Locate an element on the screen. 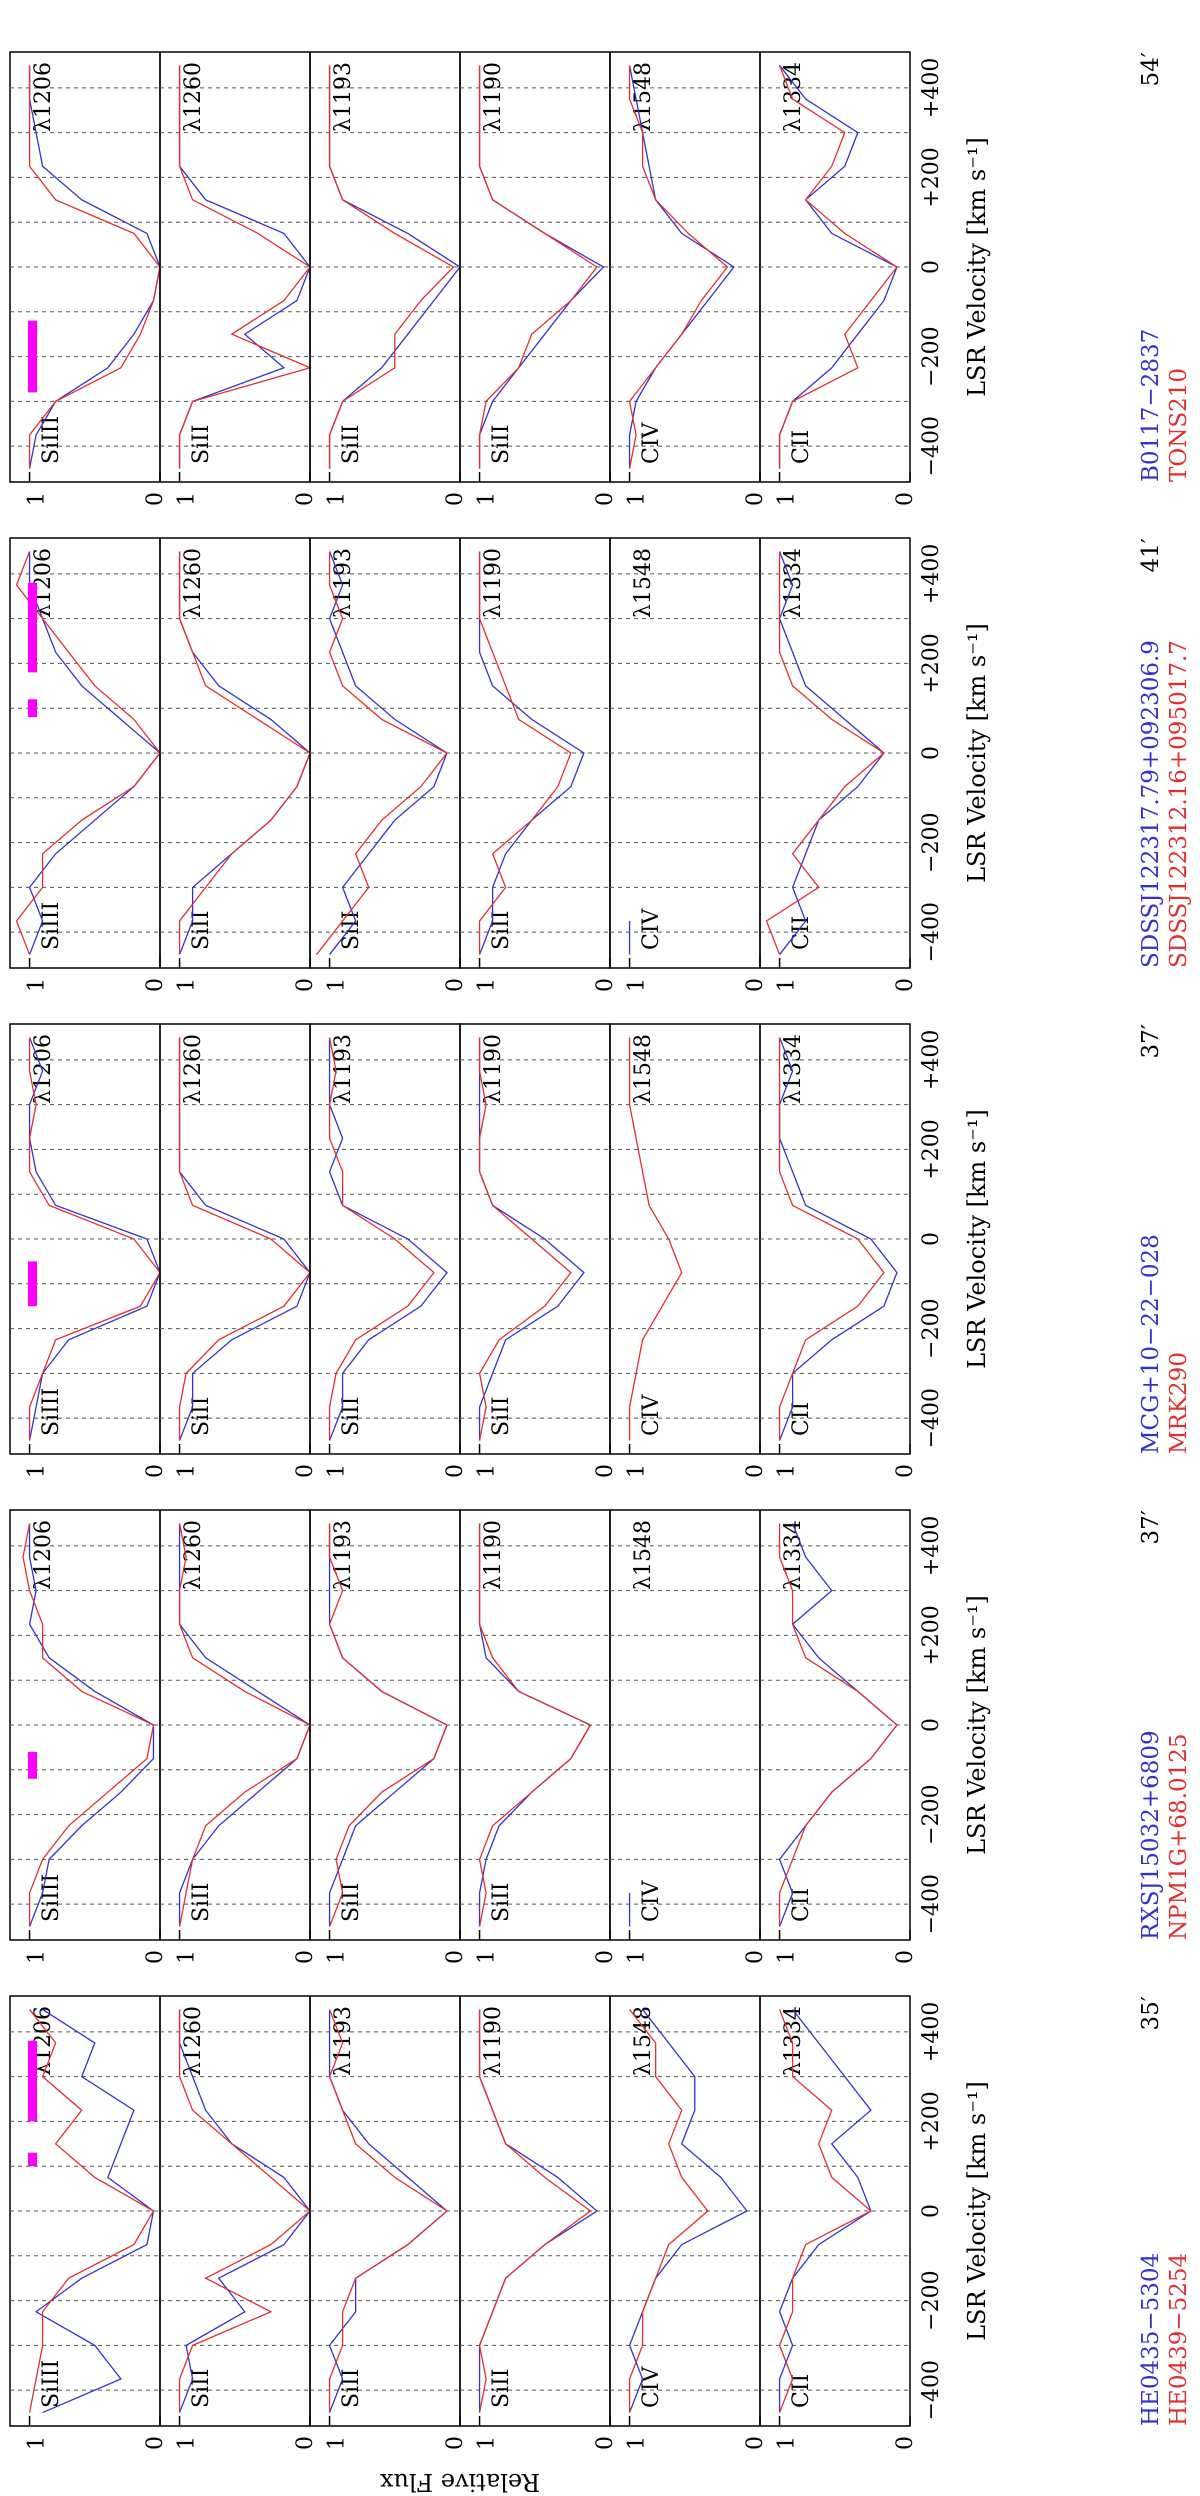 The height and width of the screenshot is (2496, 1200). legend-name: RXSJ15032+6809 is located at coordinates (1151, 1835).